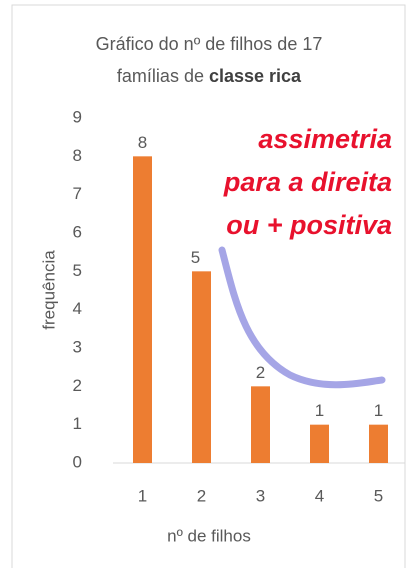  What do you see at coordinates (195, 257) in the screenshot?
I see `value-label: 5` at bounding box center [195, 257].